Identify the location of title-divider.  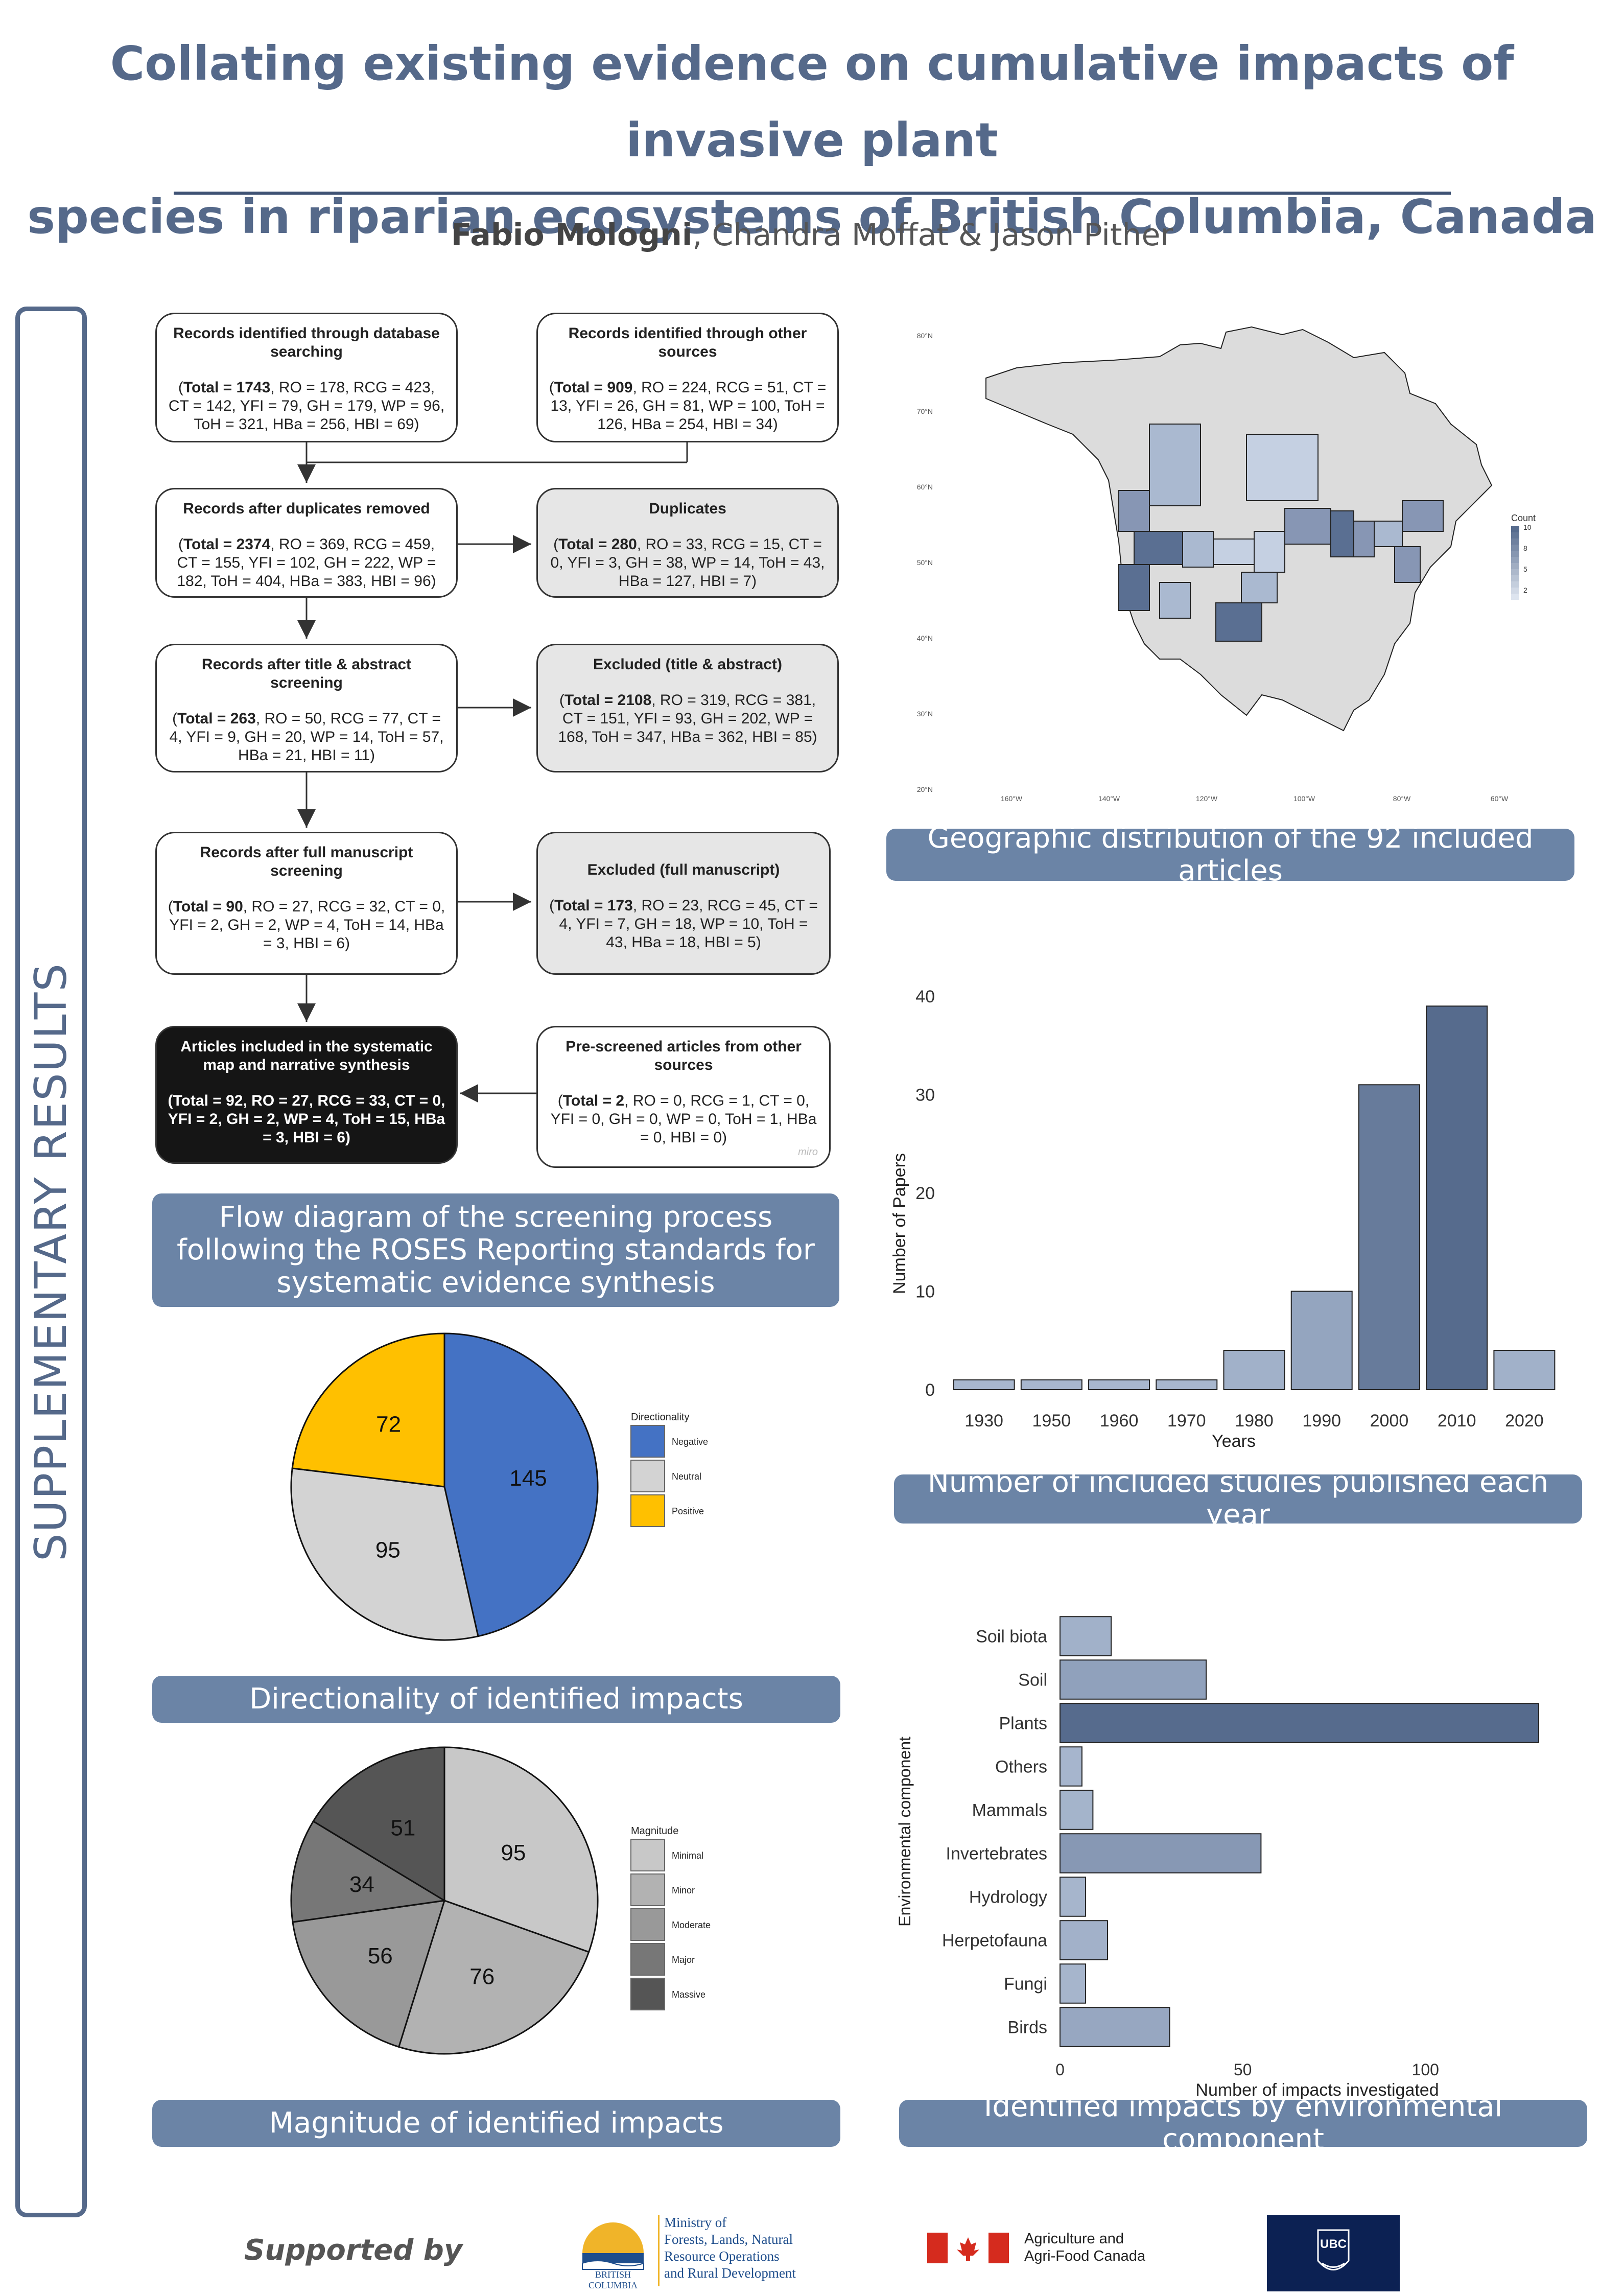
(812, 193).